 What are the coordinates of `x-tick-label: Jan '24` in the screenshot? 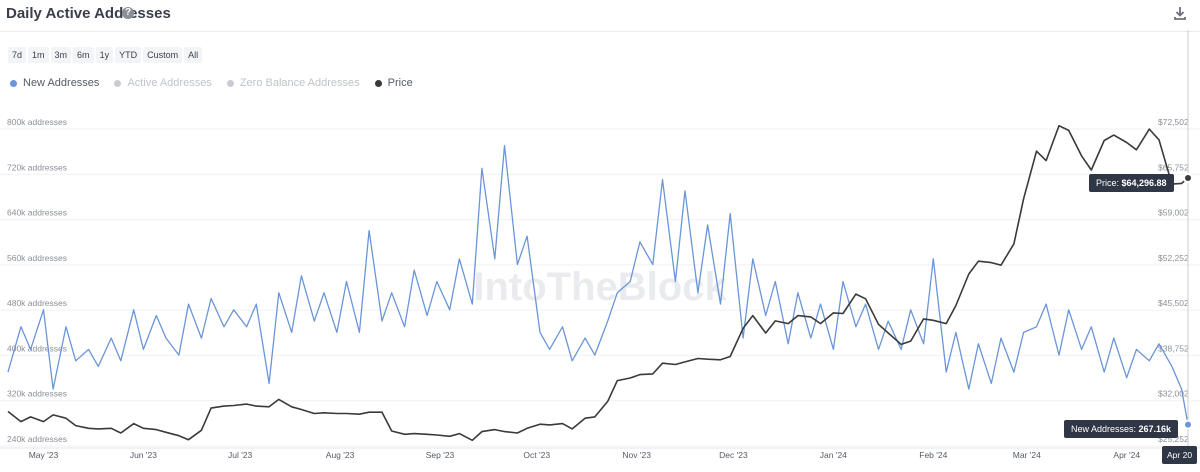 It's located at (833, 455).